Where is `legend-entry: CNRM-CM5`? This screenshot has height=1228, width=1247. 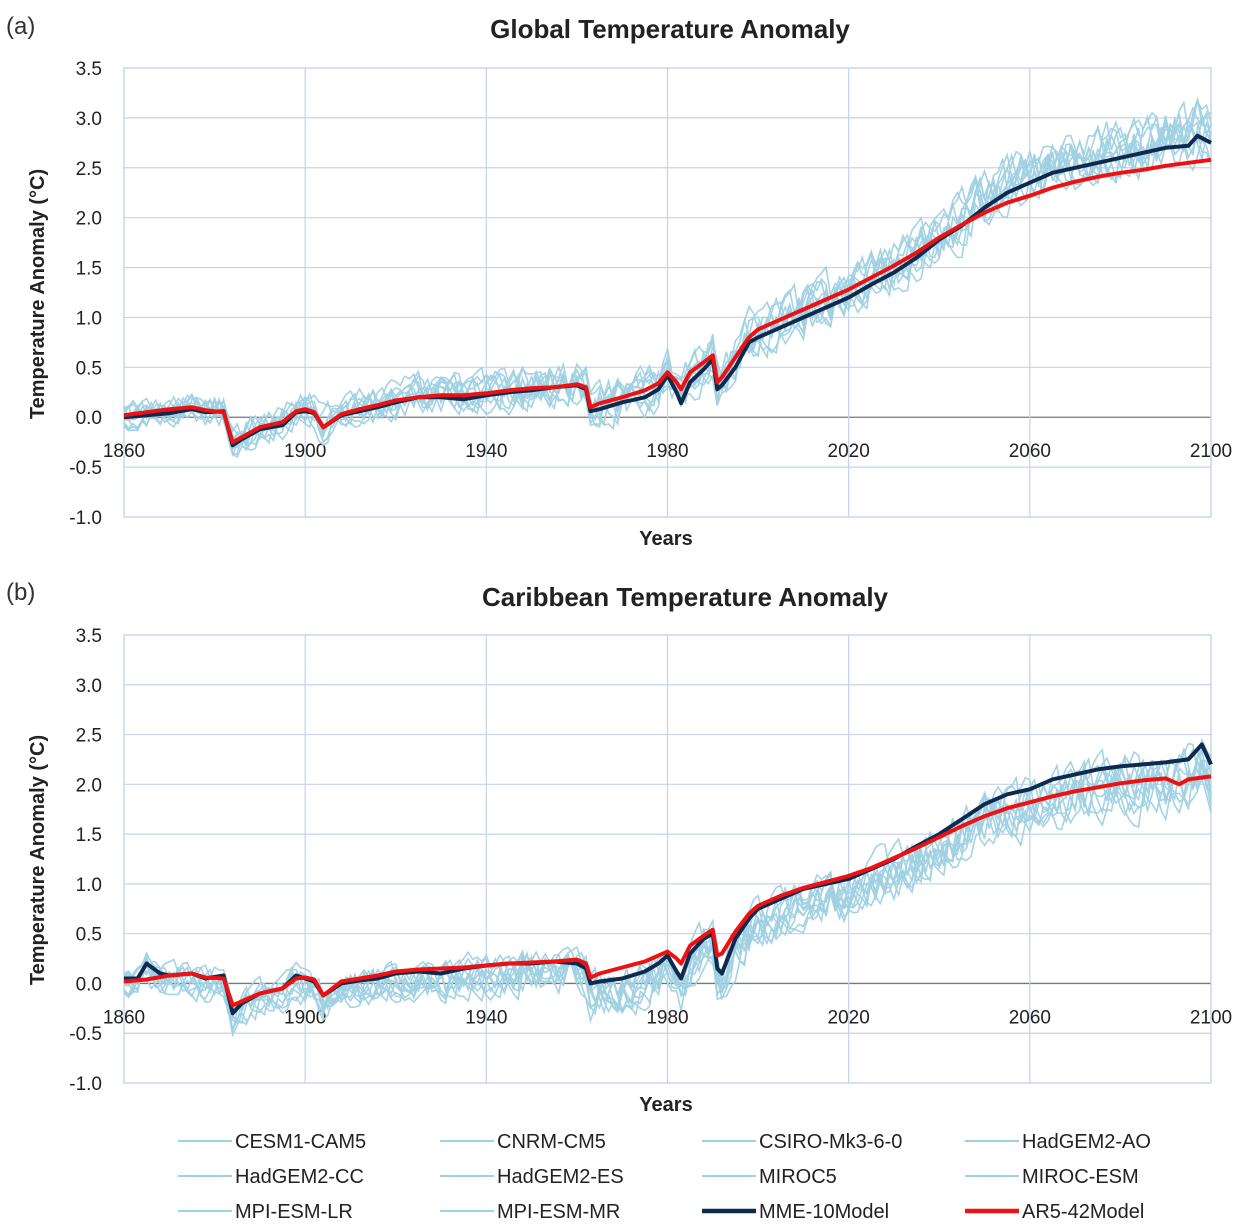 legend-entry: CNRM-CM5 is located at coordinates (551, 1142).